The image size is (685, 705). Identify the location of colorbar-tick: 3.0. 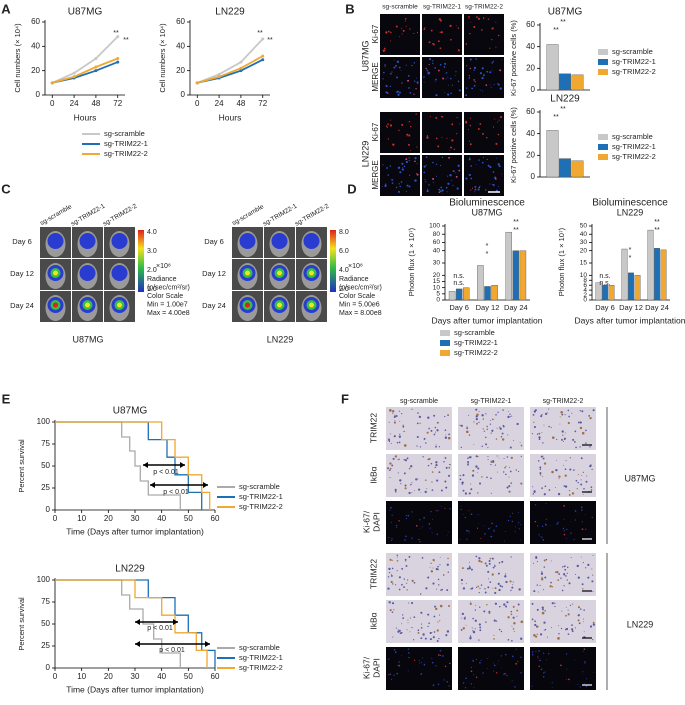
(152, 251).